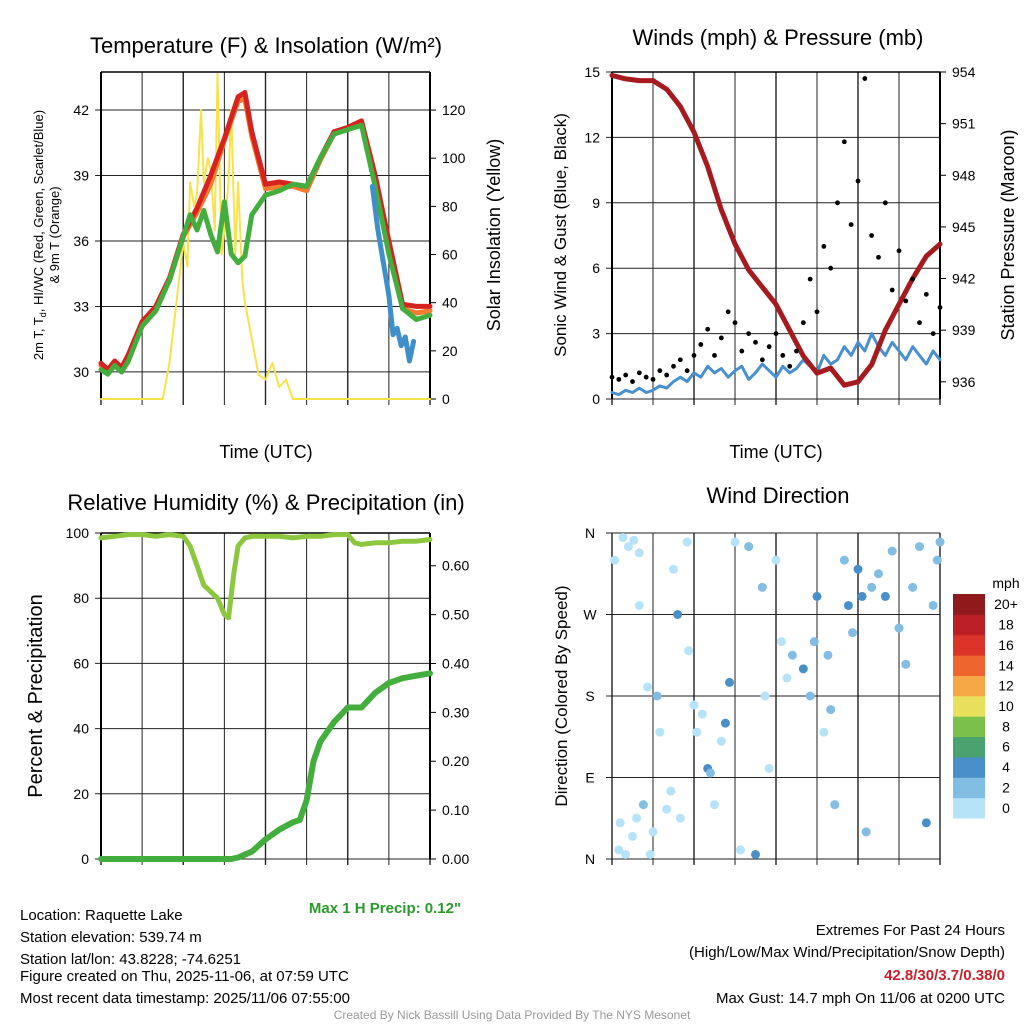  Describe the element at coordinates (592, 72) in the screenshot. I see `y-tick-label: 15` at that location.